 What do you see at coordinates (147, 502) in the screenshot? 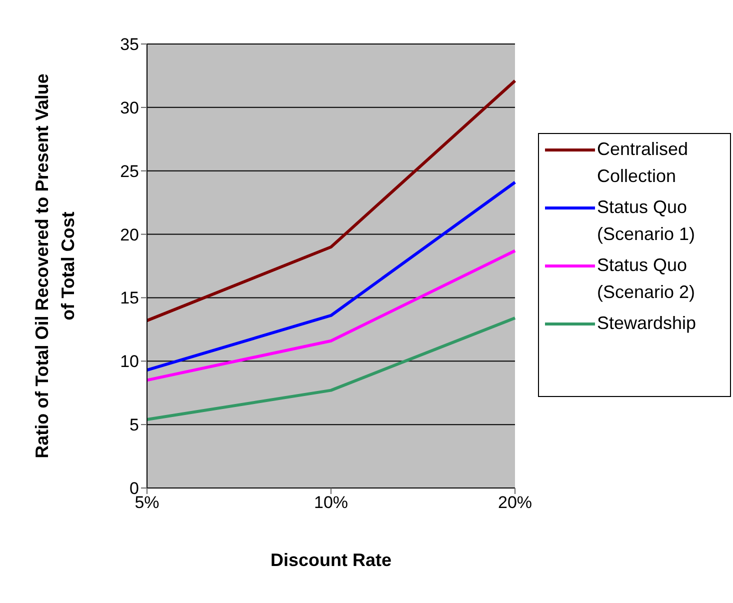
I see `x-tick-label: 5%` at bounding box center [147, 502].